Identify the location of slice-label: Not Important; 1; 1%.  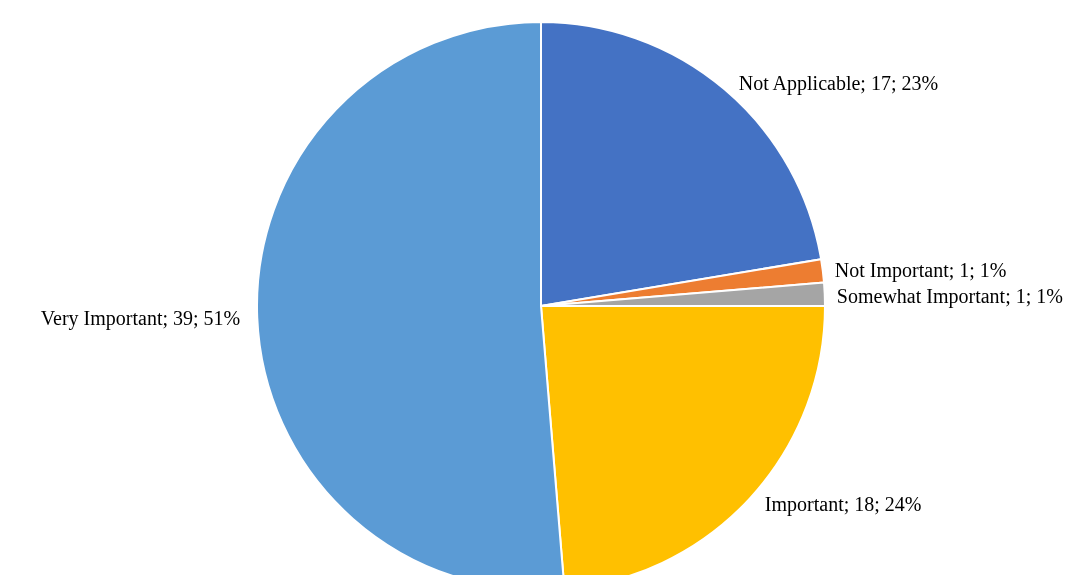
(920, 270).